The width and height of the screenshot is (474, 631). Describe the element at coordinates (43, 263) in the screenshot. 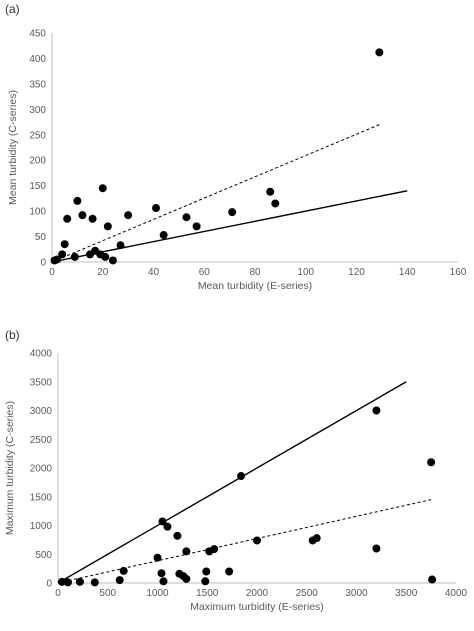

I see `chart-a-y-tick-label: 0` at that location.